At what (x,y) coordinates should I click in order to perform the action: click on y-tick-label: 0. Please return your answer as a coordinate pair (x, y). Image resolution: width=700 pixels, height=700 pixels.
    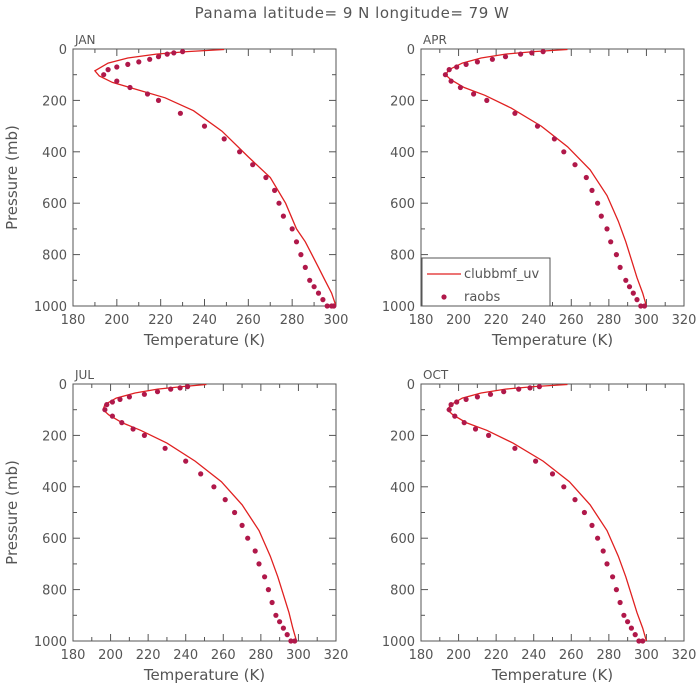
    Looking at the image, I should click on (411, 50).